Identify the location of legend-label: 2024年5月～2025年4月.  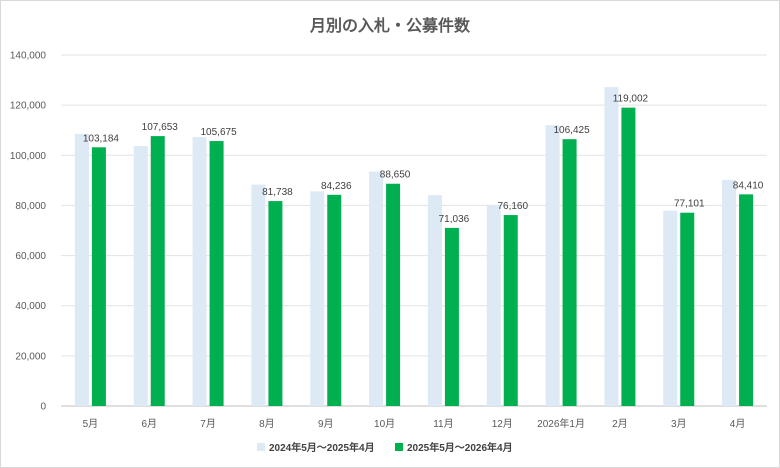
(322, 447).